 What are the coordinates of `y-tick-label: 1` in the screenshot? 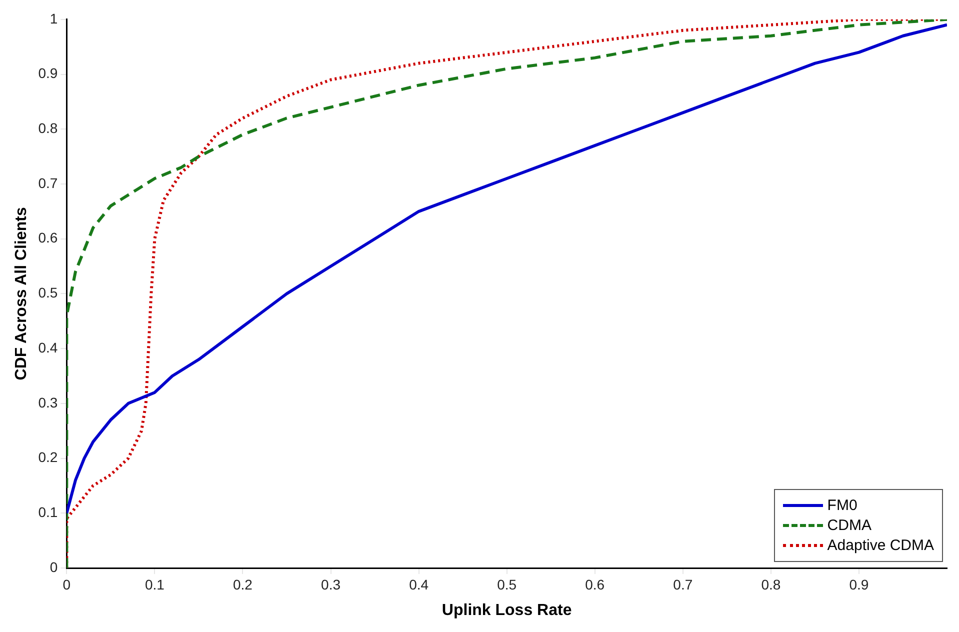 It's located at (54, 18).